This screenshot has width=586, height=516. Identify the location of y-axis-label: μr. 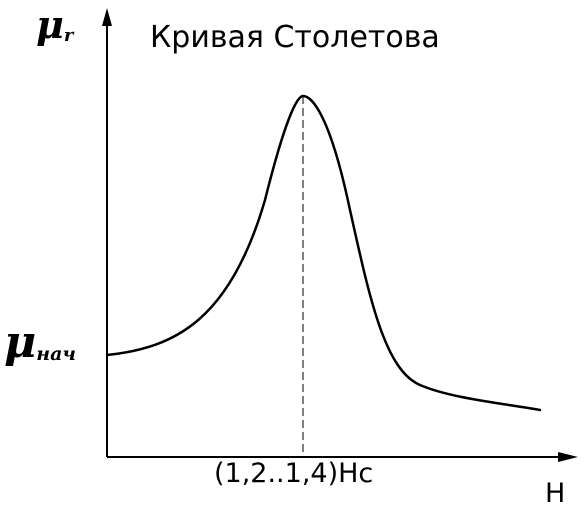
(54, 24).